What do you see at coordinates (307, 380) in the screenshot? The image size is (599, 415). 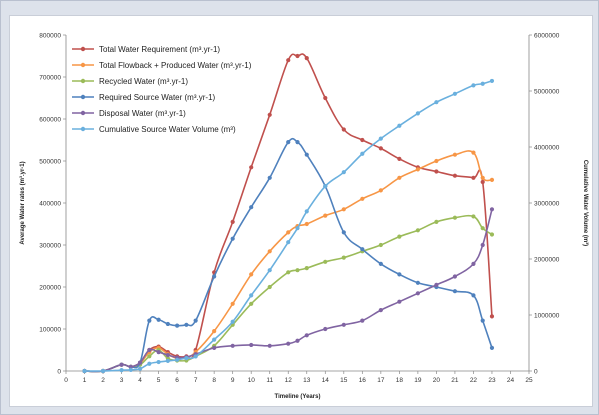 I see `x-tick-label: 13` at bounding box center [307, 380].